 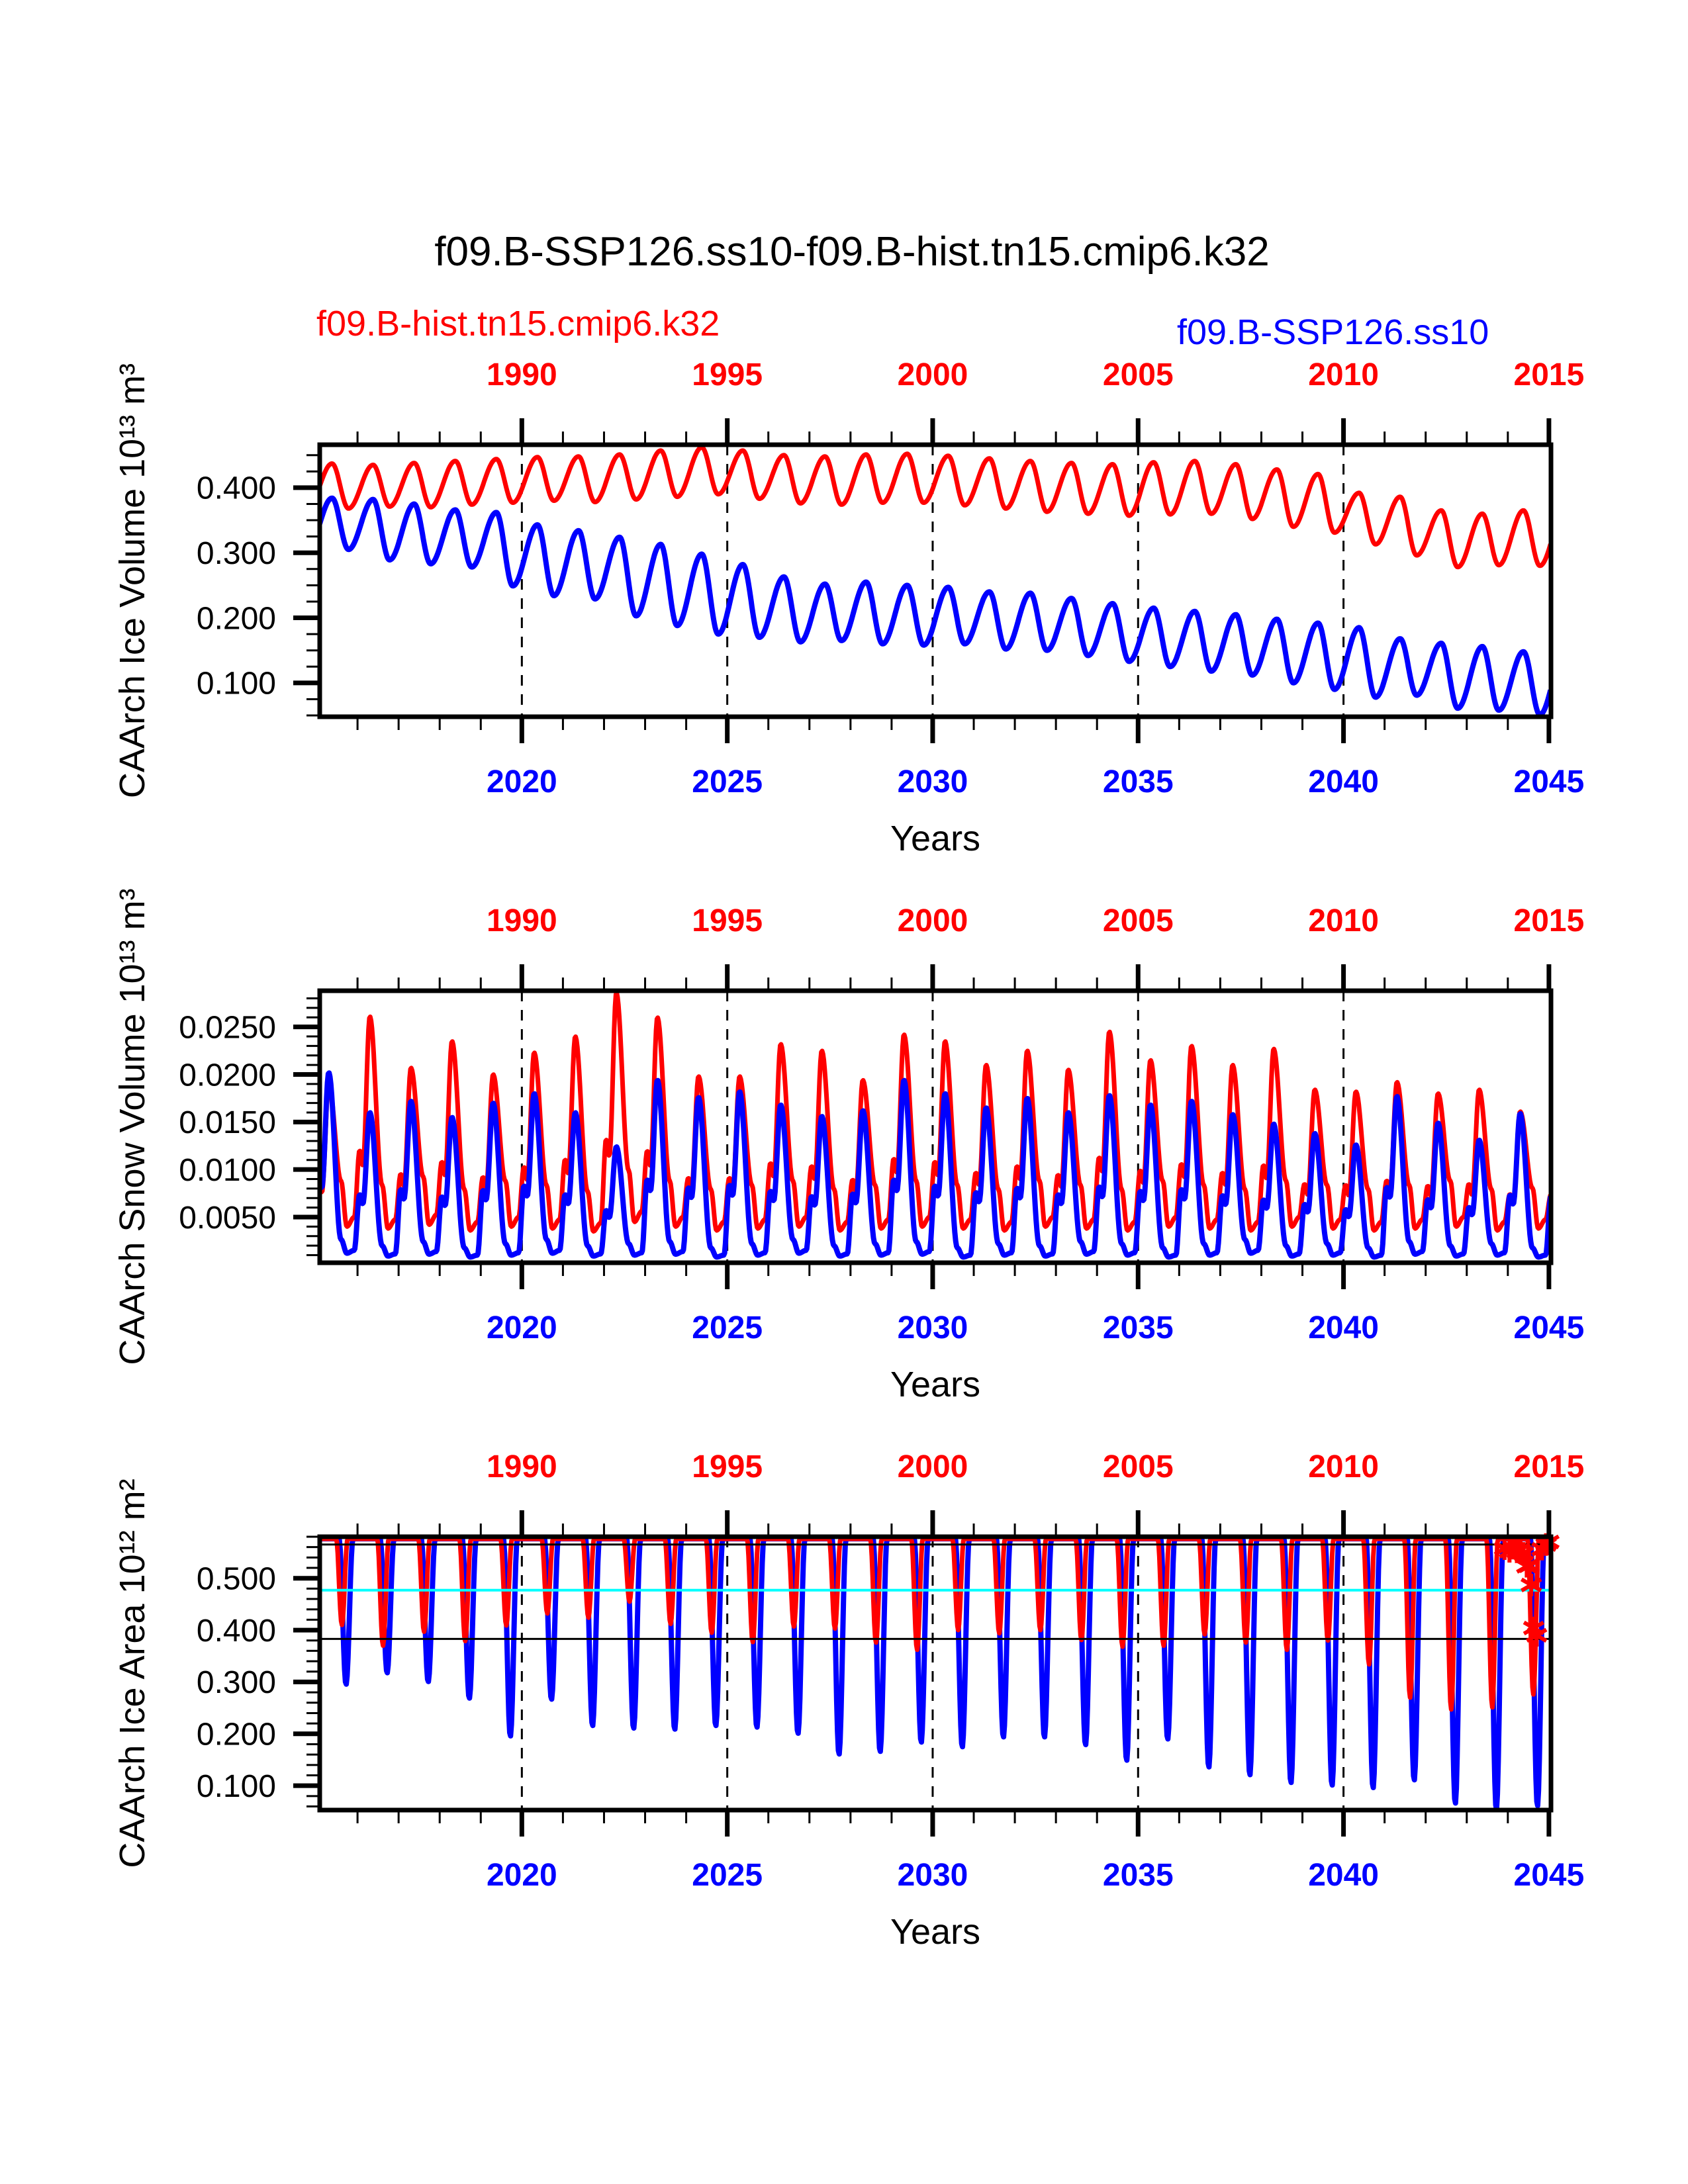 What do you see at coordinates (227, 1122) in the screenshot?
I see `y-tick-label: 0.0150` at bounding box center [227, 1122].